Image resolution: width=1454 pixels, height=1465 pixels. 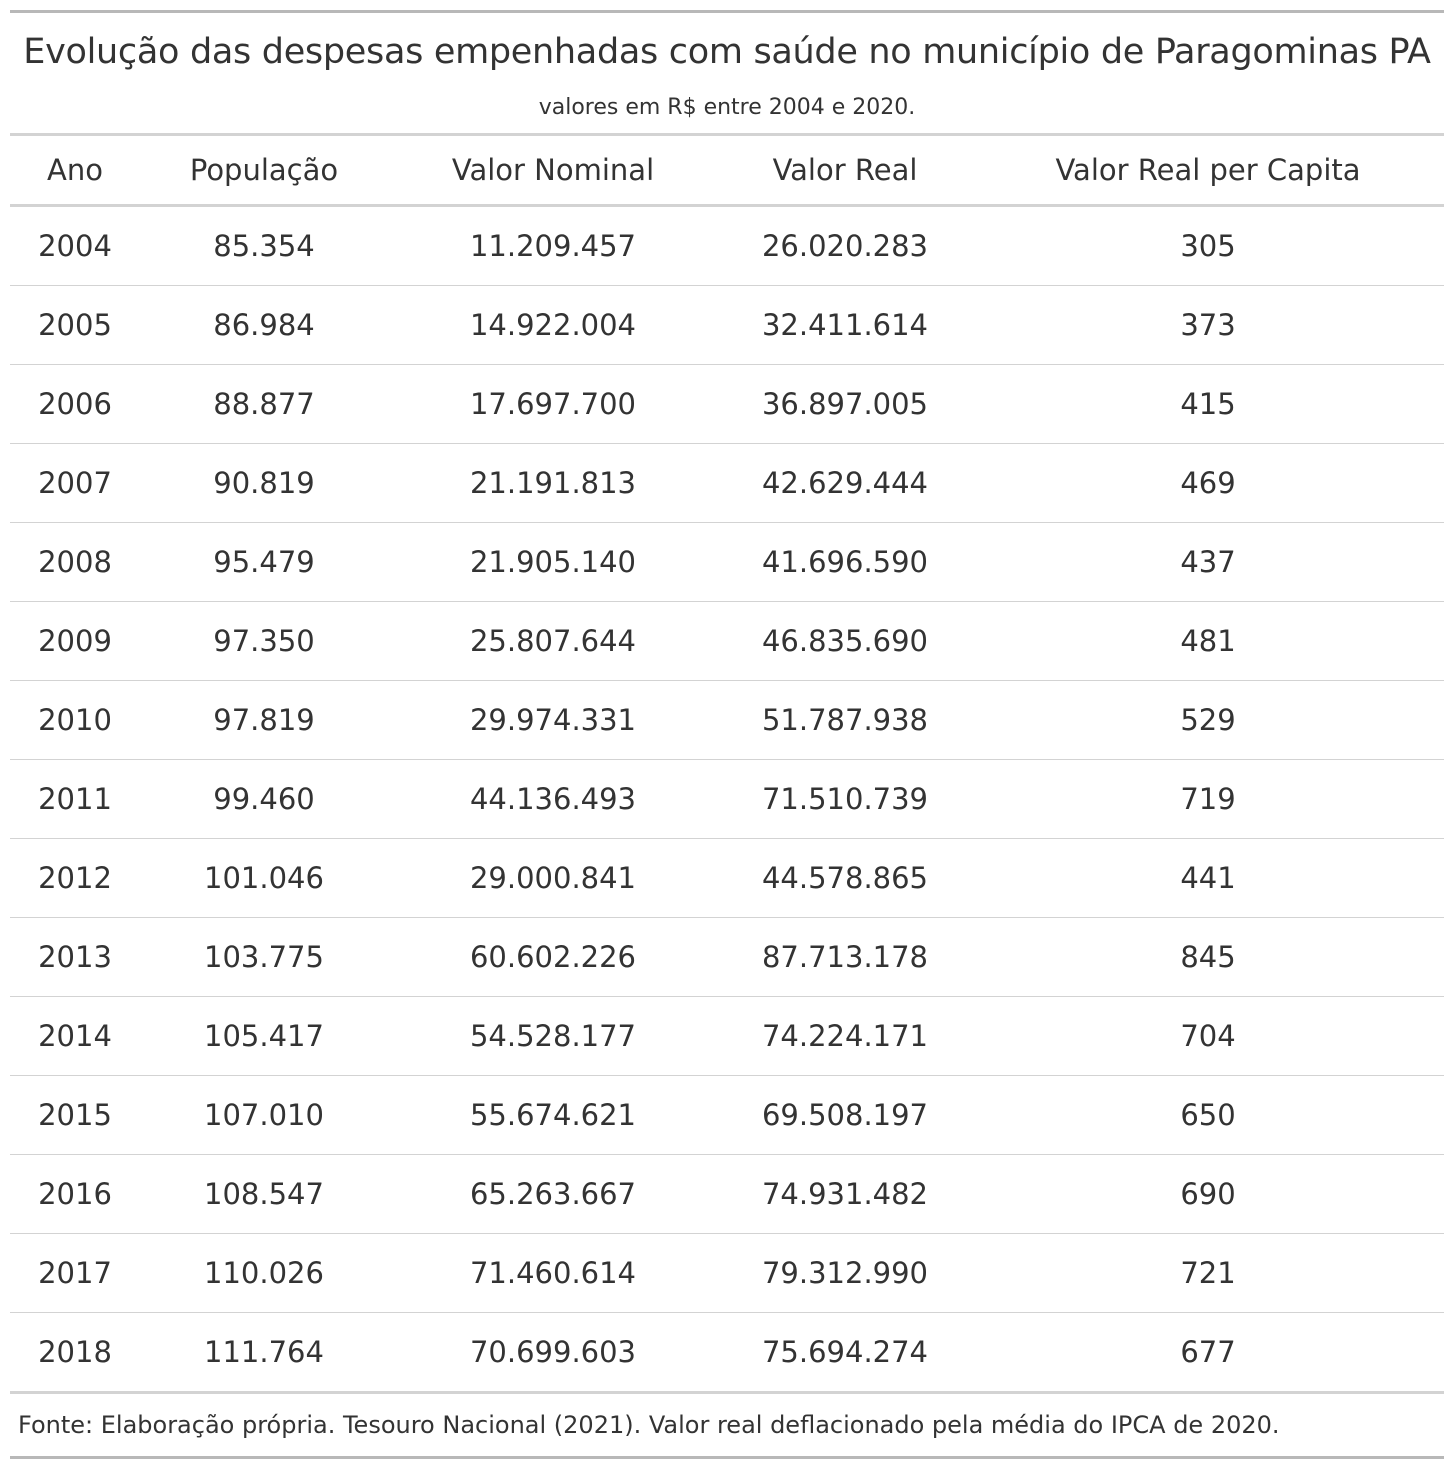 What do you see at coordinates (264, 799) in the screenshot?
I see `cell-populacao: 99.460` at bounding box center [264, 799].